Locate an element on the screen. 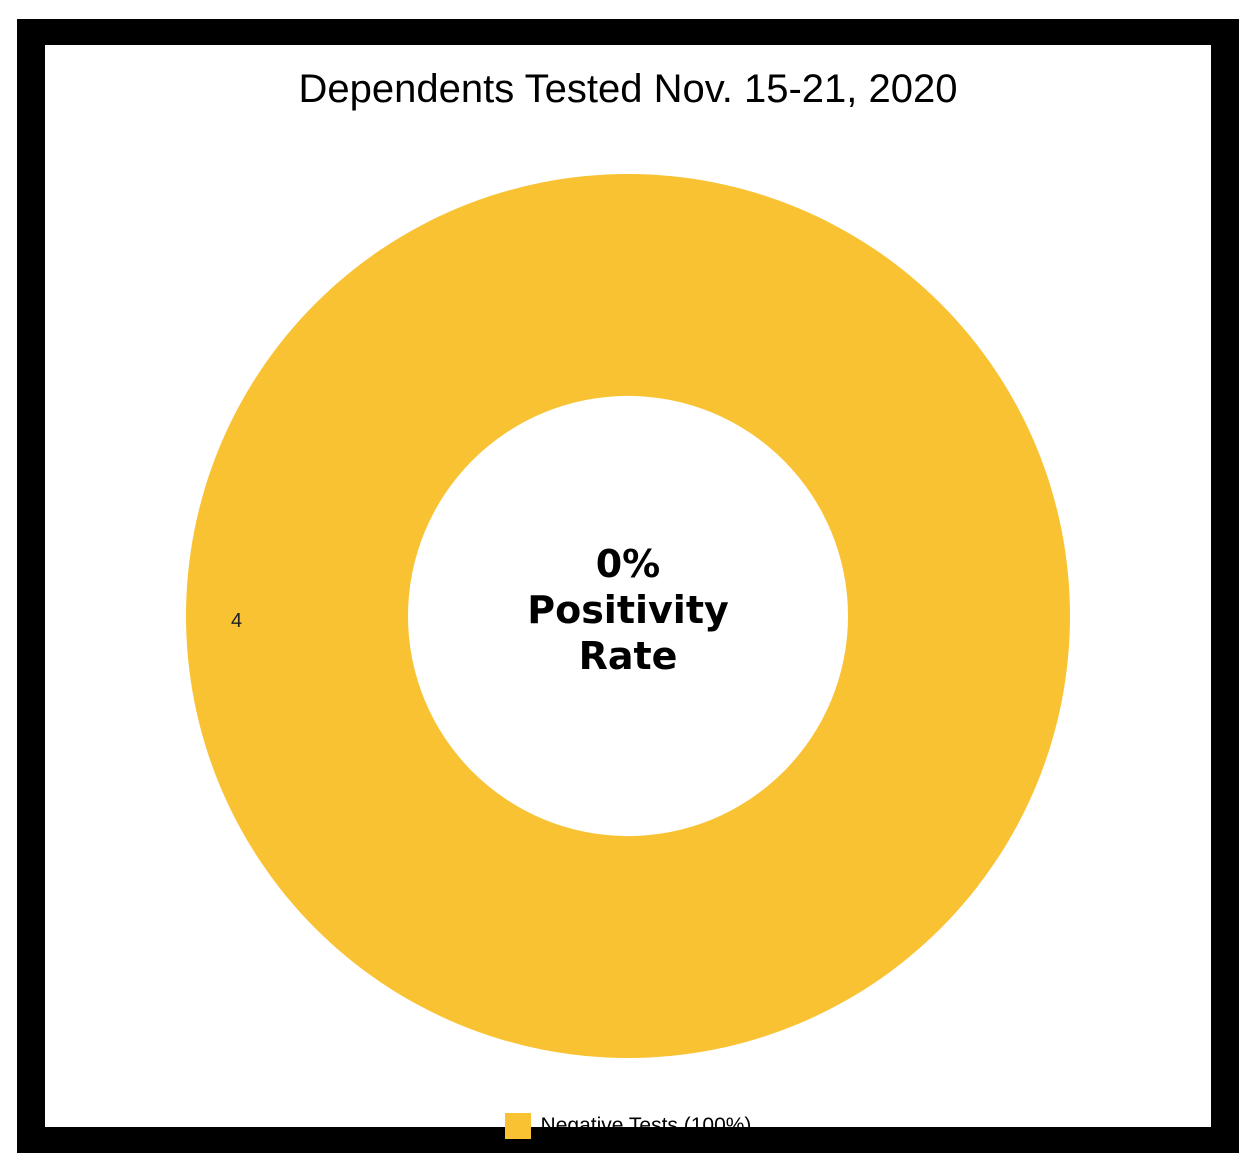 The image size is (1254, 1165). legend-swatch-negative is located at coordinates (517, 1126).